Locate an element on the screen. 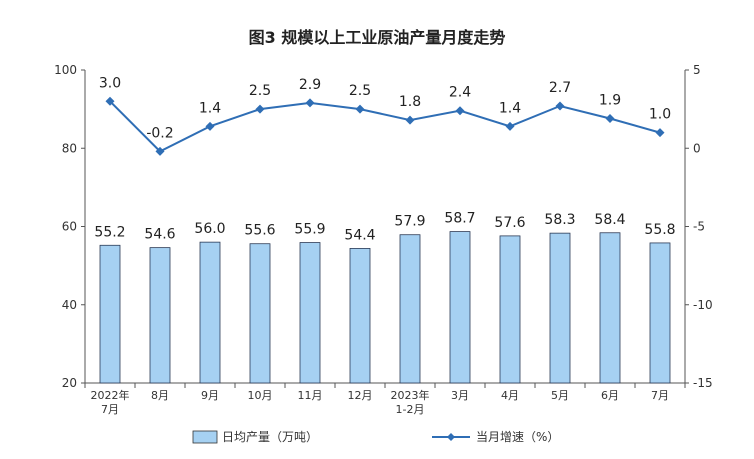 This screenshot has width=754, height=459. y-left-tick-label: 60 is located at coordinates (69, 227).